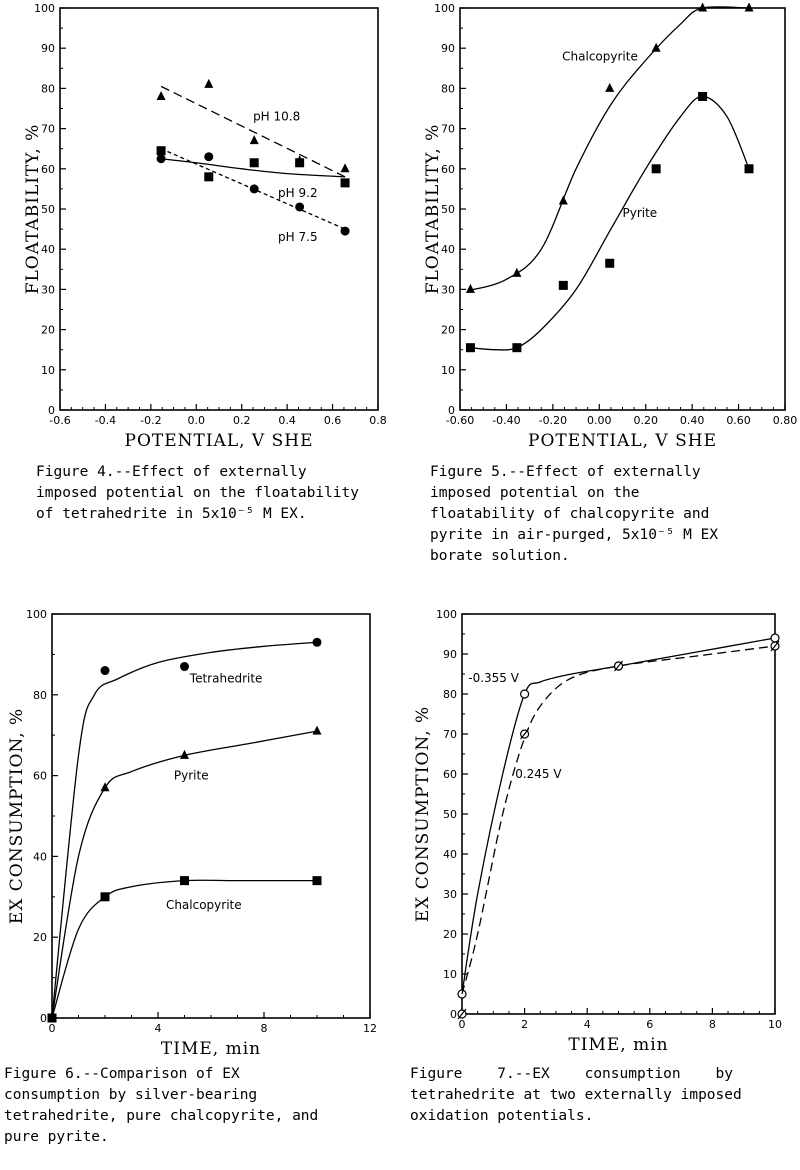  What do you see at coordinates (105, 420) in the screenshot?
I see `x-tick-label: -0.4` at bounding box center [105, 420].